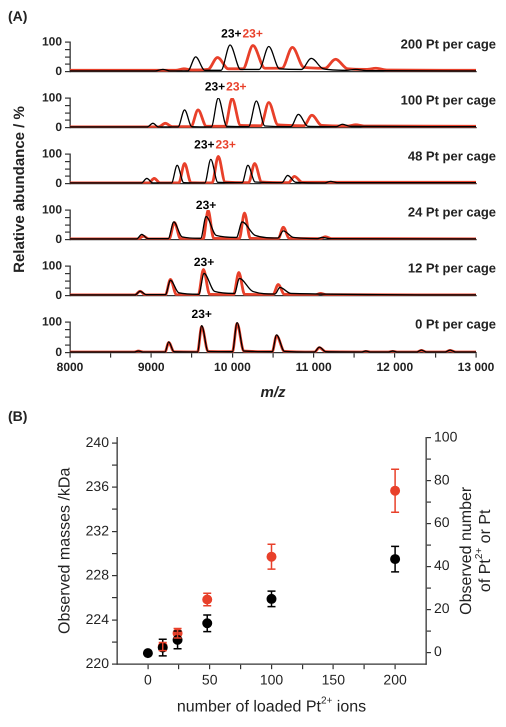 Image resolution: width=506 pixels, height=727 pixels. What do you see at coordinates (98, 663) in the screenshot?
I see `y-tick-label: 220` at bounding box center [98, 663].